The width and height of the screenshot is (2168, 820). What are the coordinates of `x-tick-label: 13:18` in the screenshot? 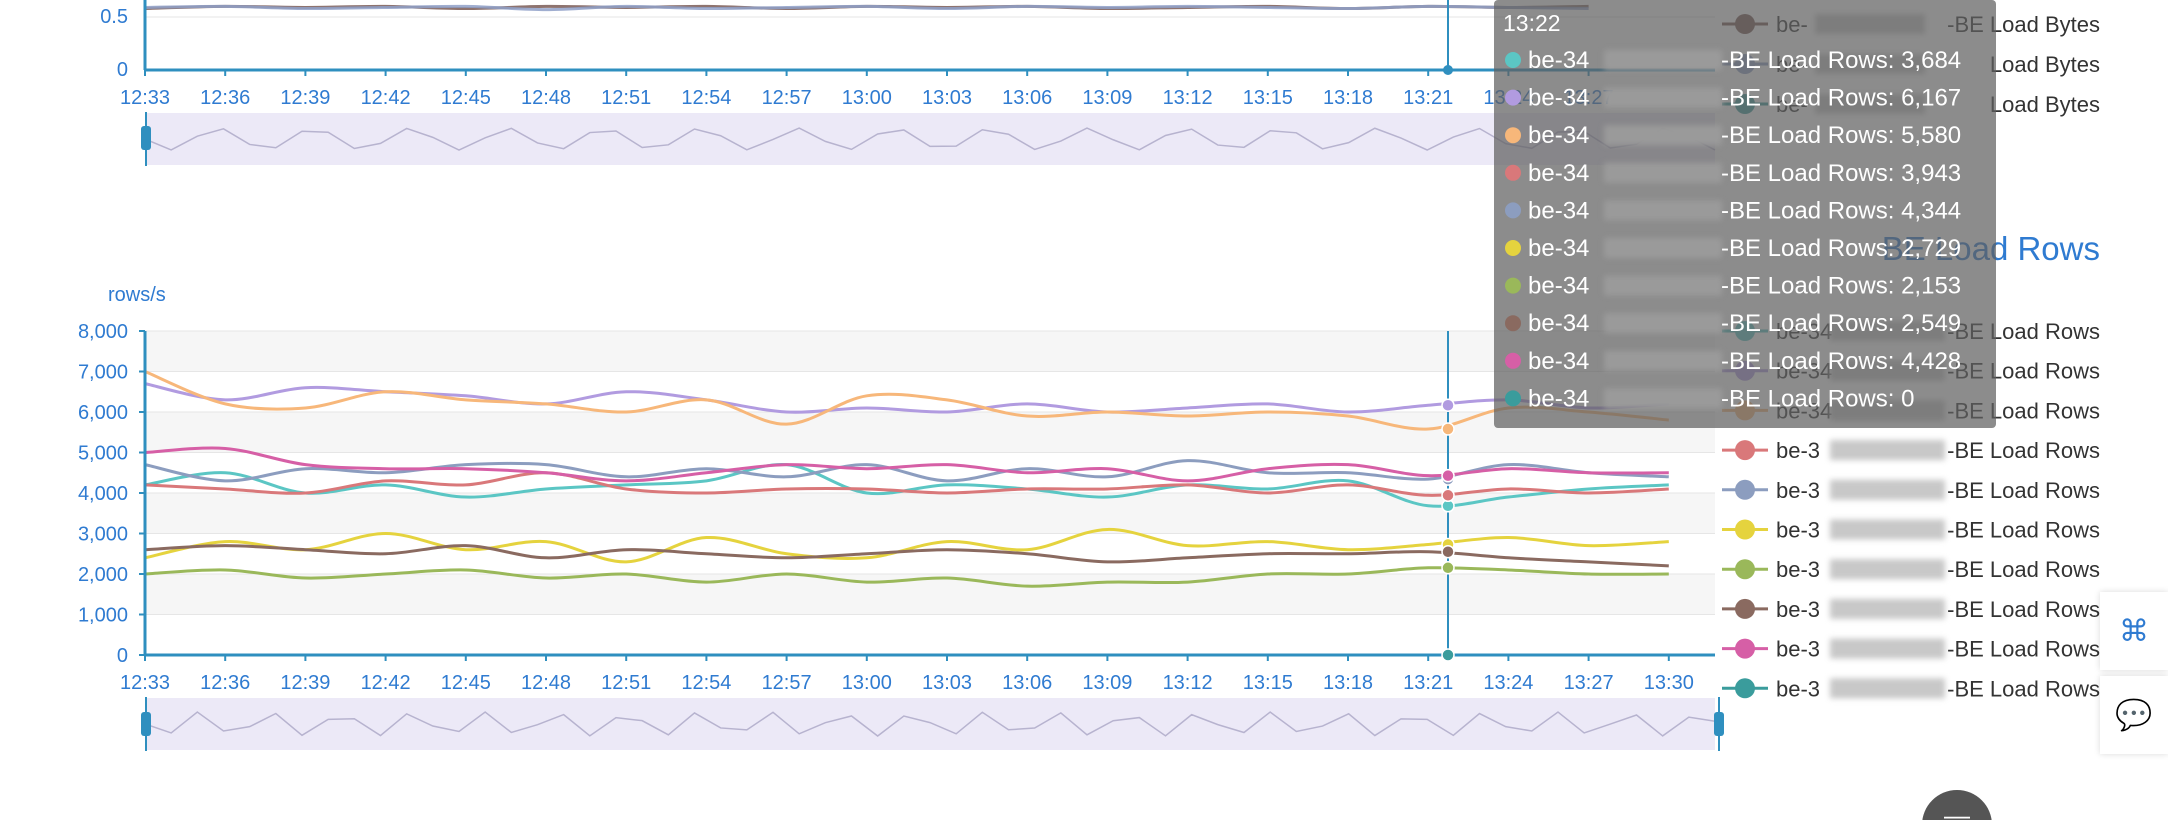 It's located at (1348, 683).